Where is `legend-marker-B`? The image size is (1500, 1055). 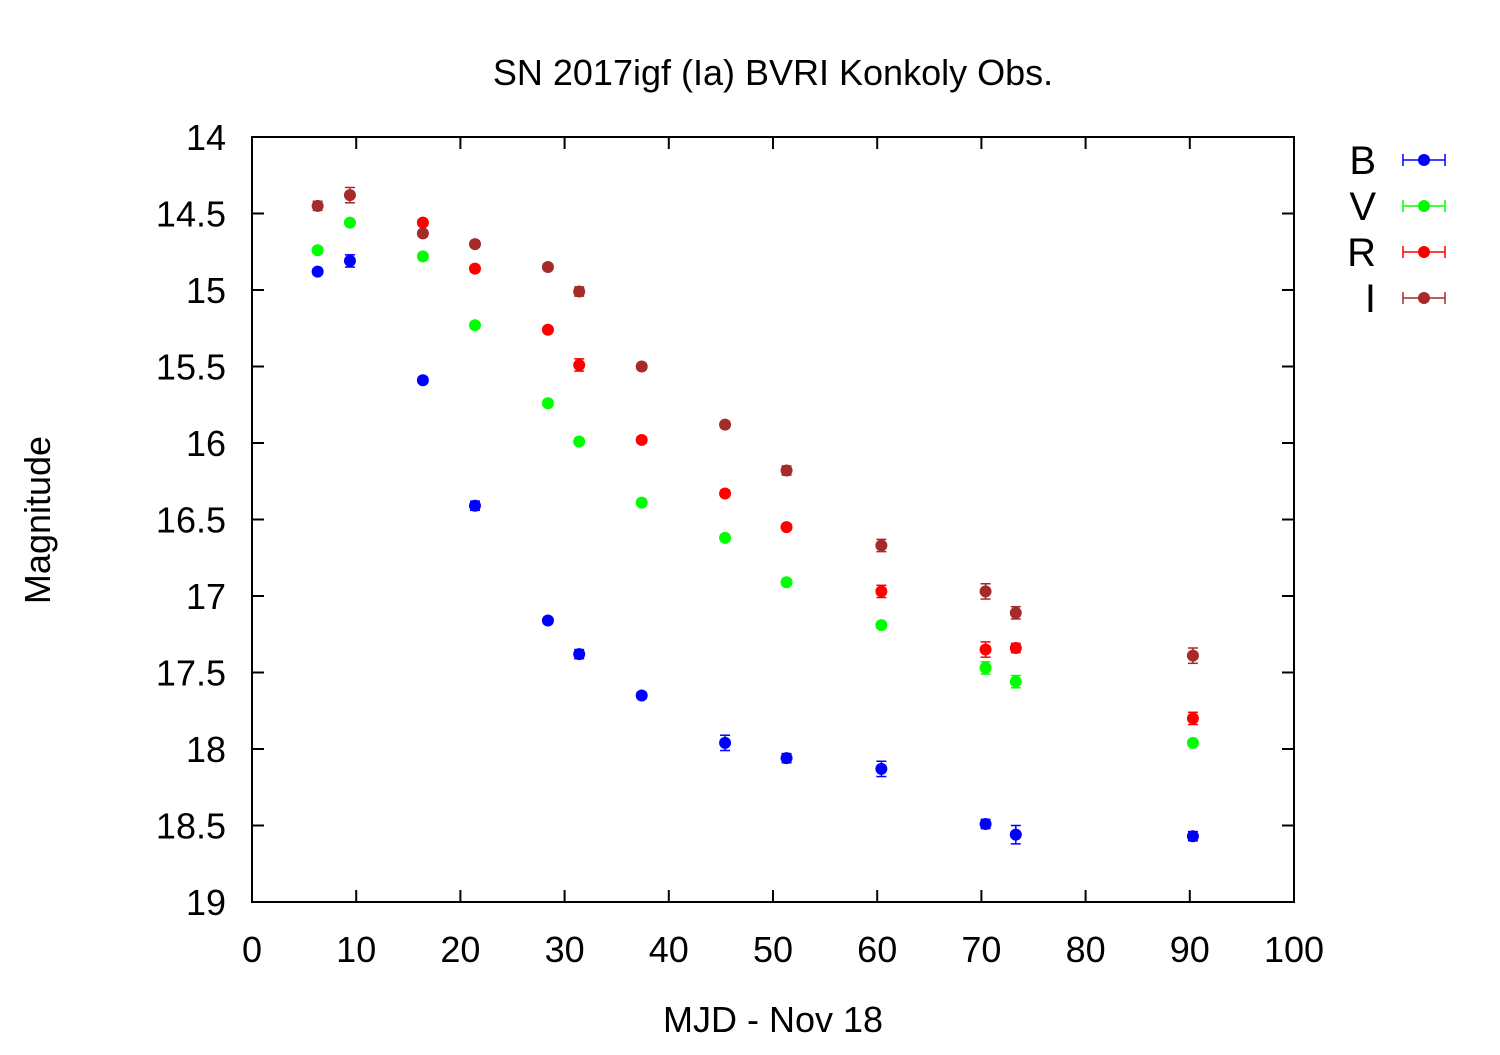 legend-marker-B is located at coordinates (1424, 160).